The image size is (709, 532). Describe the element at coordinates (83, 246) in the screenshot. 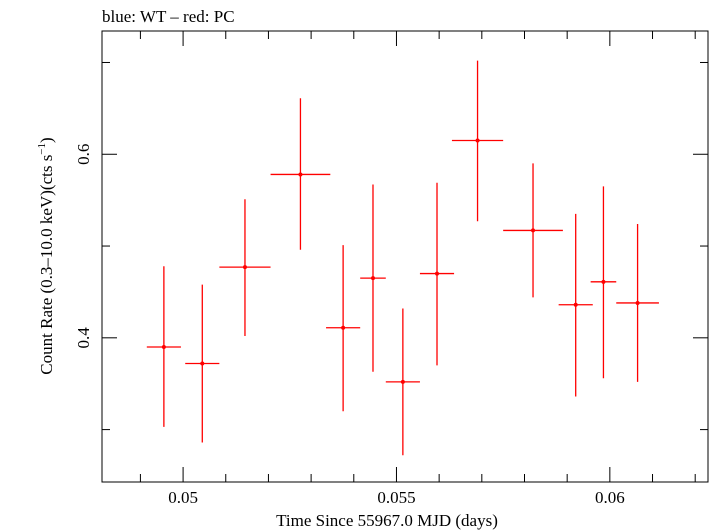

I see `y-axis-tick-labels: 0.4 0.6` at that location.